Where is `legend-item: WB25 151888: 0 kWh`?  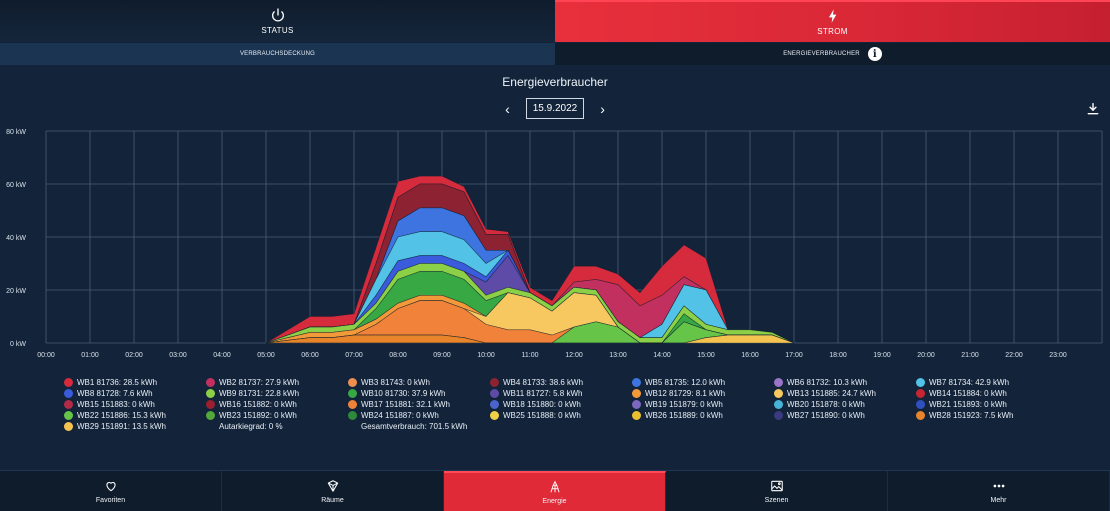 legend-item: WB25 151888: 0 kWh is located at coordinates (561, 415).